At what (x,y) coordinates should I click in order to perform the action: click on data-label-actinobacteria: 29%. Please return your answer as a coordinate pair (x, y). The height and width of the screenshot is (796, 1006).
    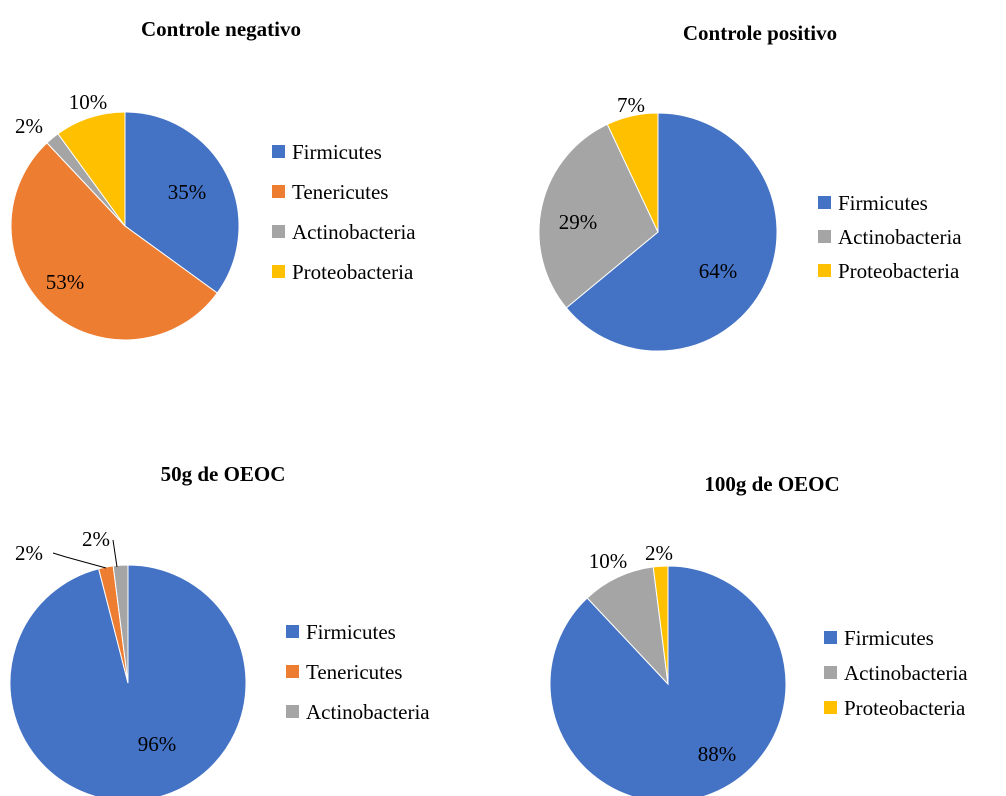
    Looking at the image, I should click on (578, 222).